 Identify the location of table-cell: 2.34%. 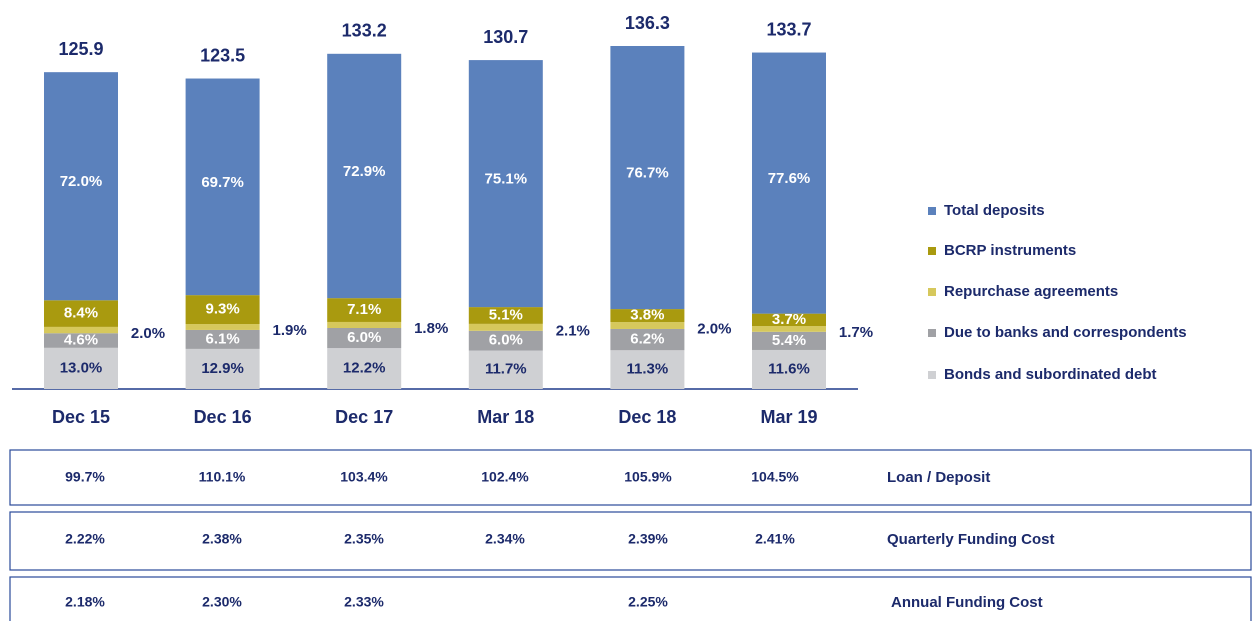
(505, 539).